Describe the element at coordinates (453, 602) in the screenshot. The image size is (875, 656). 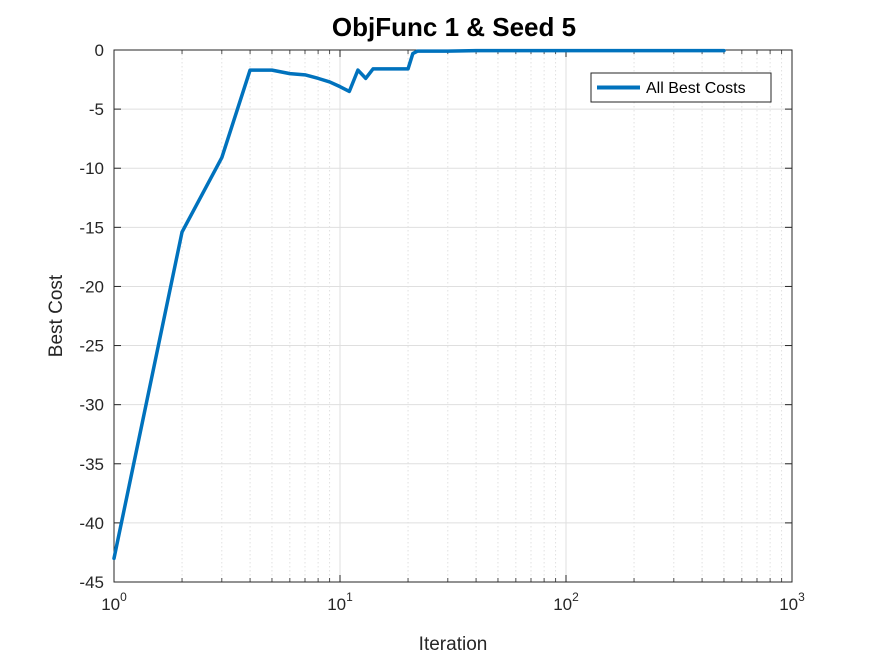
I see `x-axis-tick-labels: 10⁰ 10¹ 10² 10³` at that location.